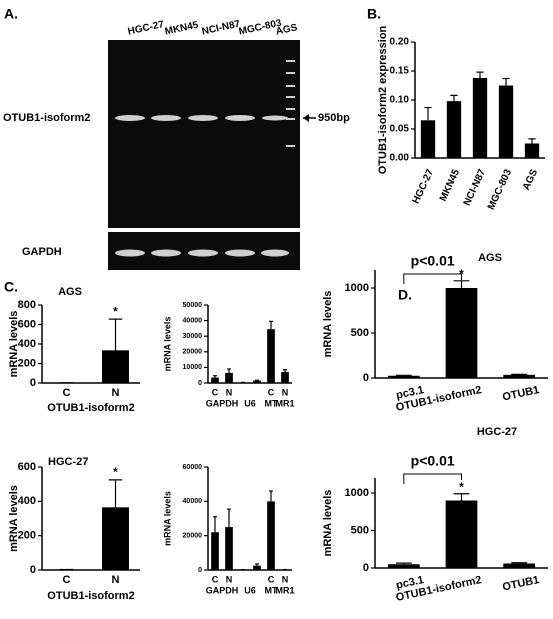 The width and height of the screenshot is (553, 619). What do you see at coordinates (193, 536) in the screenshot?
I see `y-tick-label: 20000` at bounding box center [193, 536].